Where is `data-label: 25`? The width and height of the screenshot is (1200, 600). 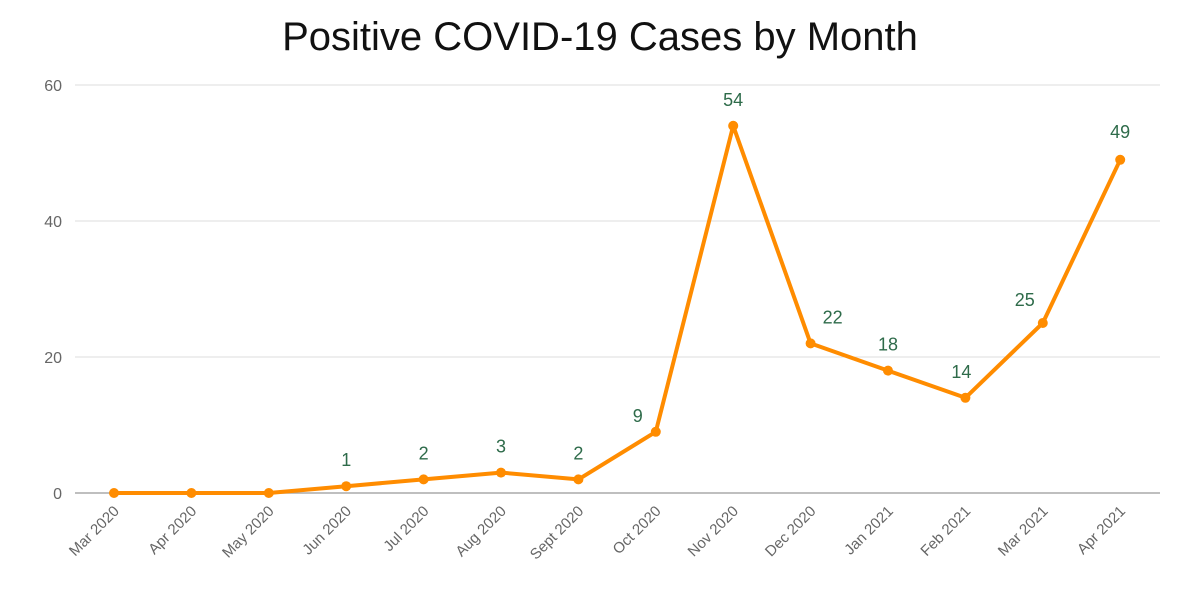
data-label: 25 is located at coordinates (1025, 300).